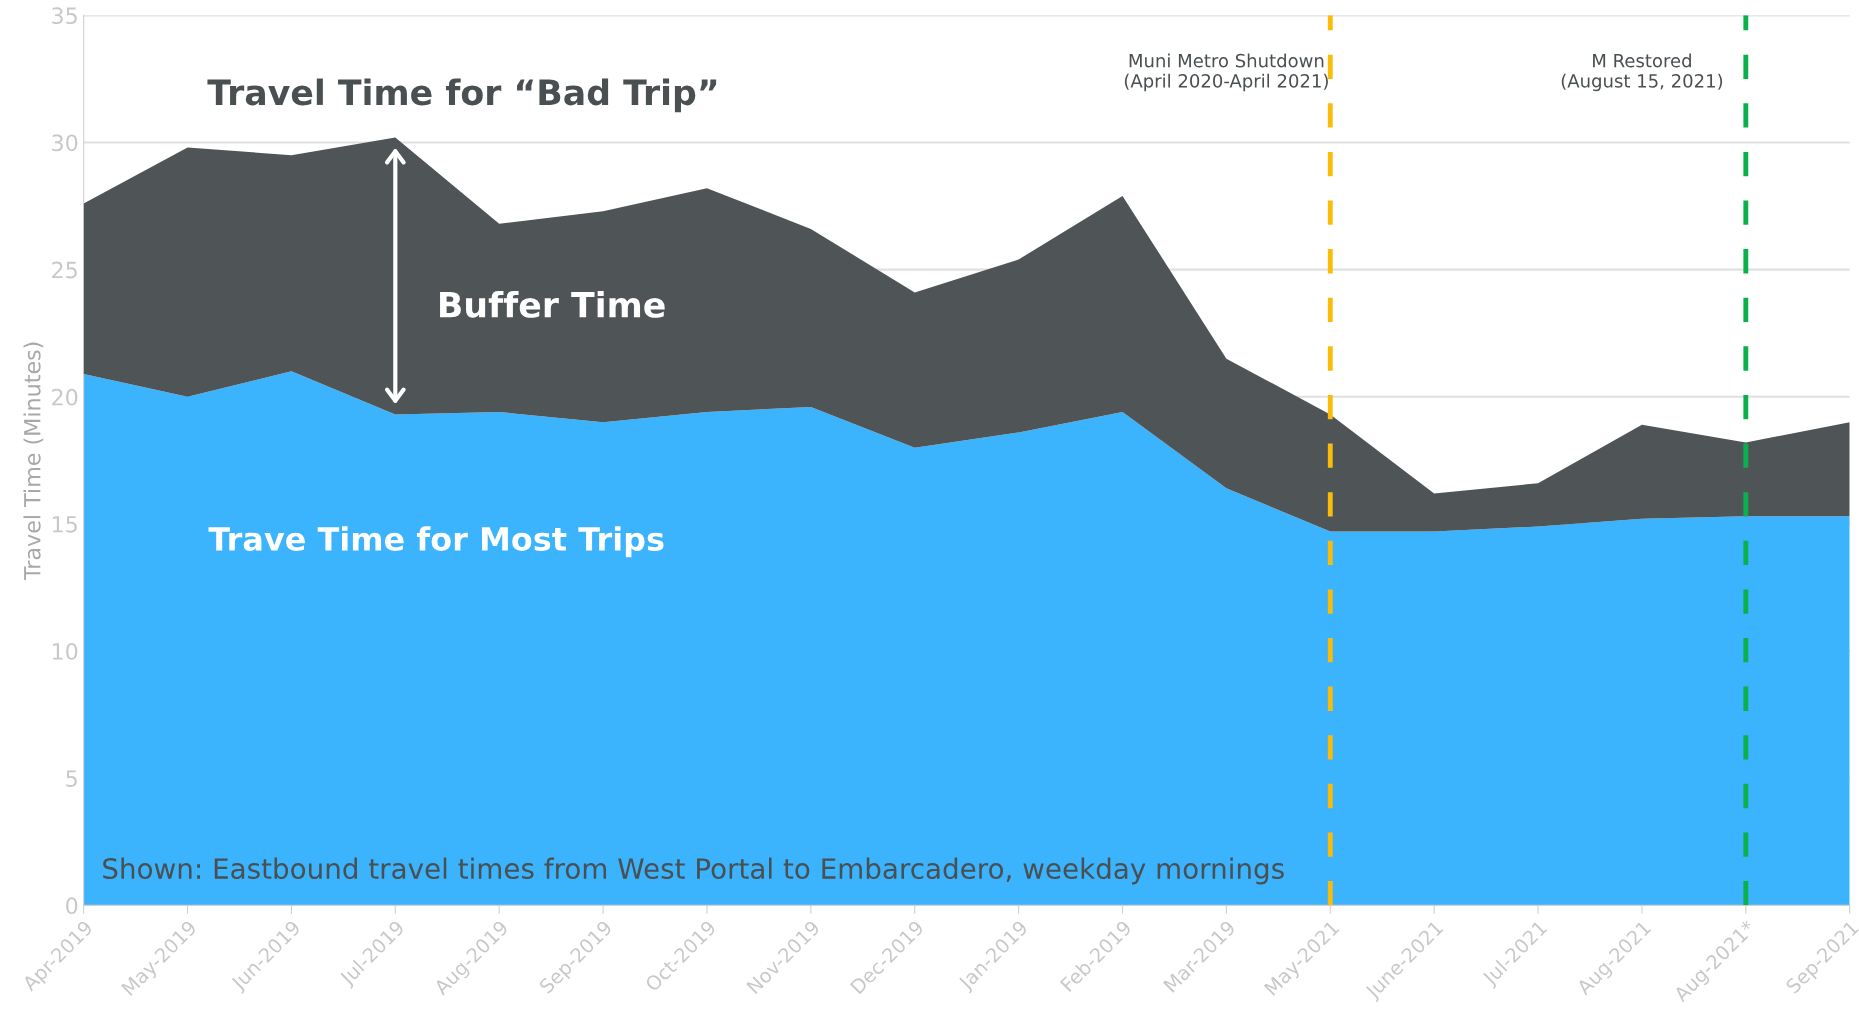  Describe the element at coordinates (436, 542) in the screenshot. I see `series-label: Trave Time for Most Trips` at that location.